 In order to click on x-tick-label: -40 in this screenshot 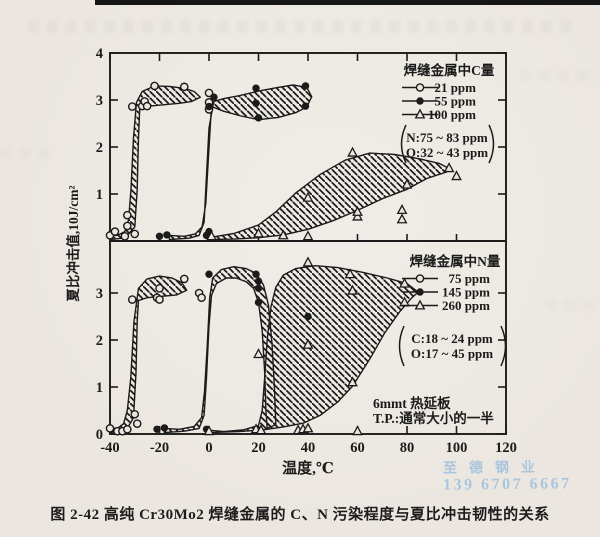, I will do `click(109, 448)`.